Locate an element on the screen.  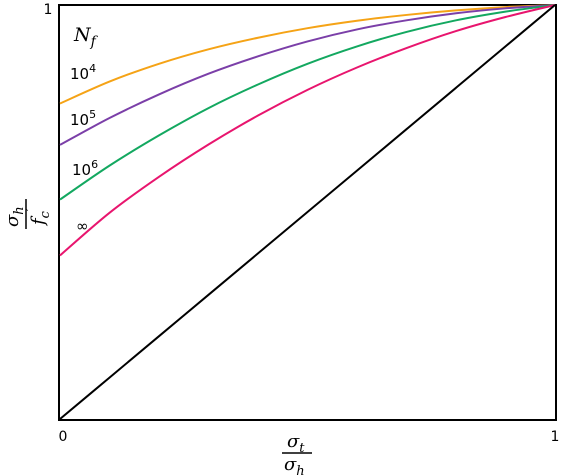
series-label-1e5: 105 is located at coordinates (83, 118).